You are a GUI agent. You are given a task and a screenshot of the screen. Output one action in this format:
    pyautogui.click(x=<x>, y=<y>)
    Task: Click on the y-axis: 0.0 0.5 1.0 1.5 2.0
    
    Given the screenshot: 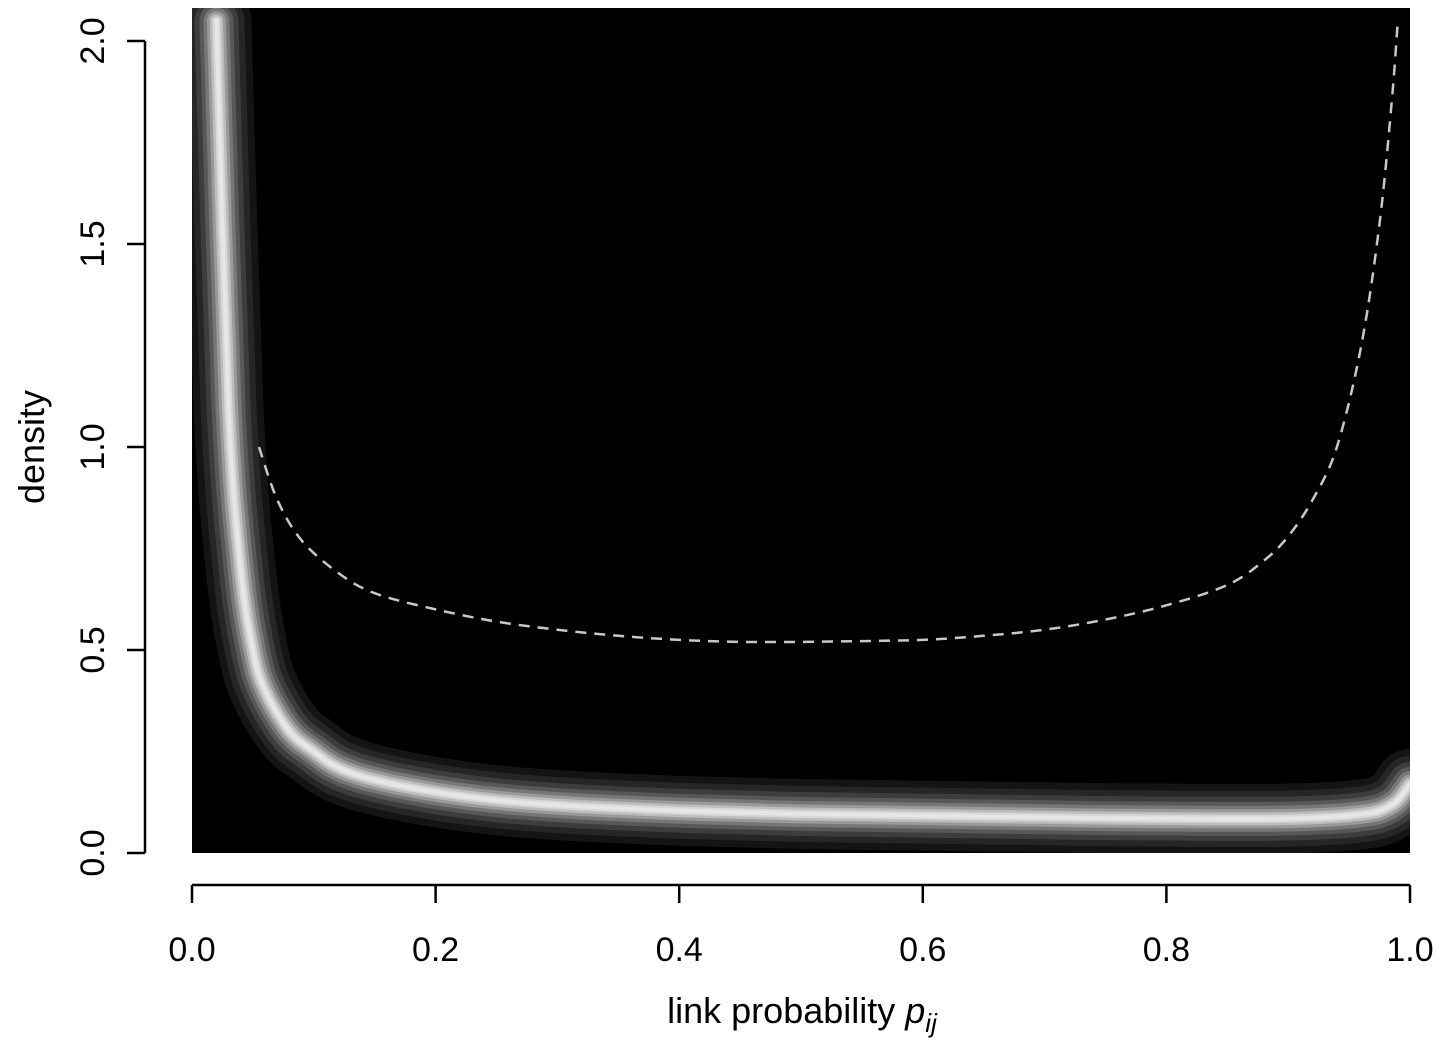 What is the action you would take?
    pyautogui.click(x=110, y=447)
    